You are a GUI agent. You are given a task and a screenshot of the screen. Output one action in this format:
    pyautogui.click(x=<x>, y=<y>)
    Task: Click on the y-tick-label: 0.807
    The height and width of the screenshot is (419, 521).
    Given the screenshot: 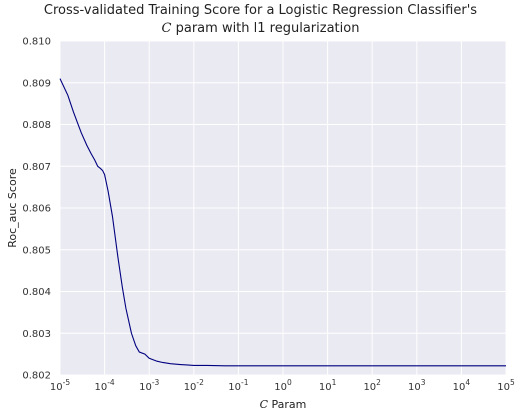 What is the action you would take?
    pyautogui.click(x=36, y=167)
    